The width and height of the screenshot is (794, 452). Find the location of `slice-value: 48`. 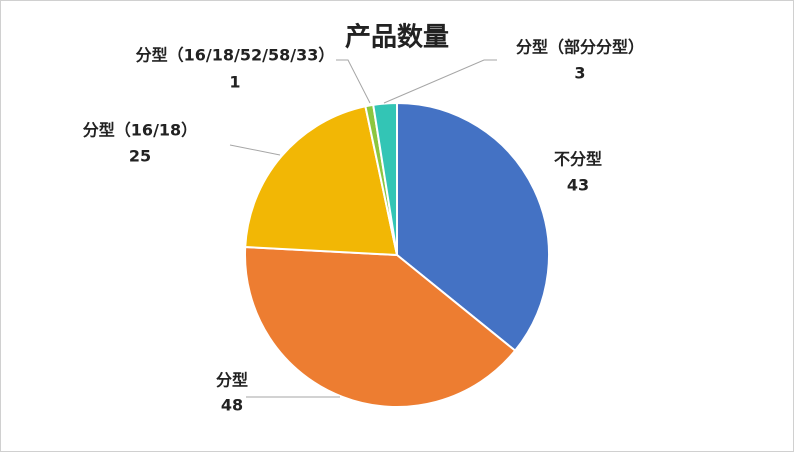

slice-value: 48 is located at coordinates (232, 405).